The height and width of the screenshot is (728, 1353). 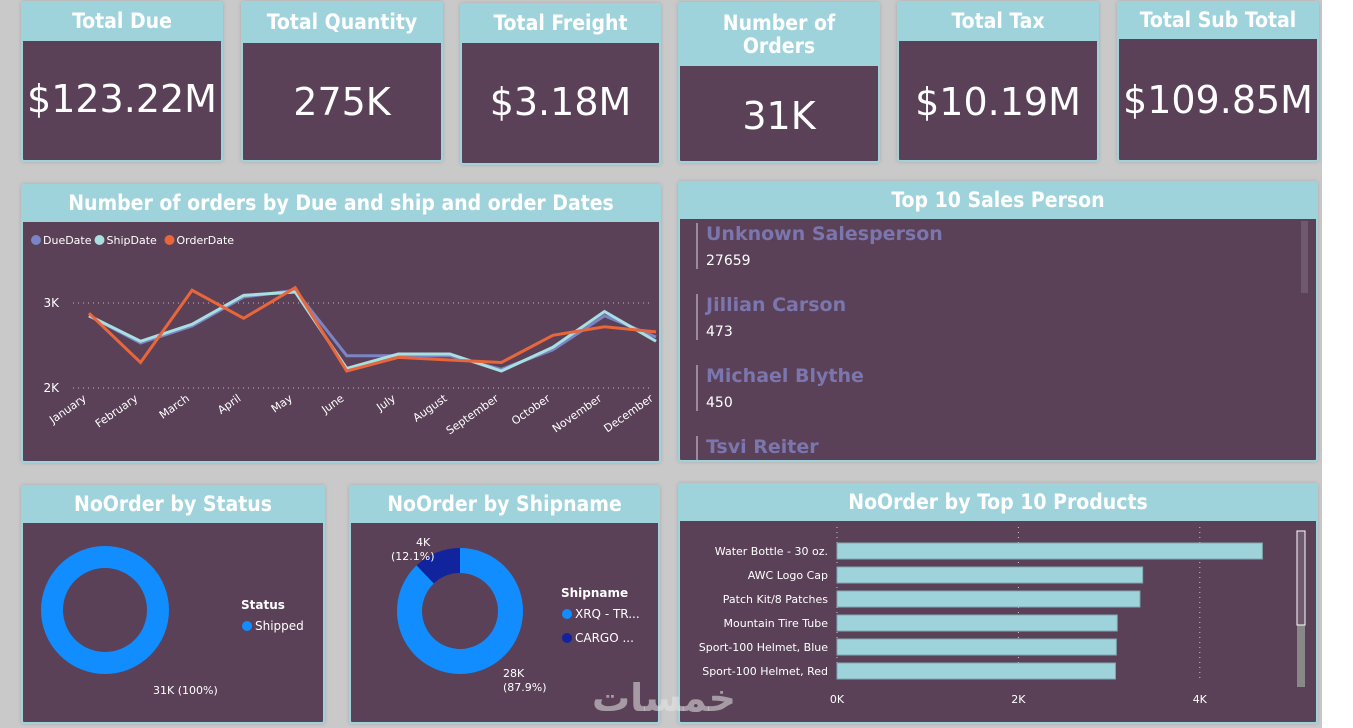 What do you see at coordinates (1301, 578) in the screenshot?
I see `scrollbar-thumb` at bounding box center [1301, 578].